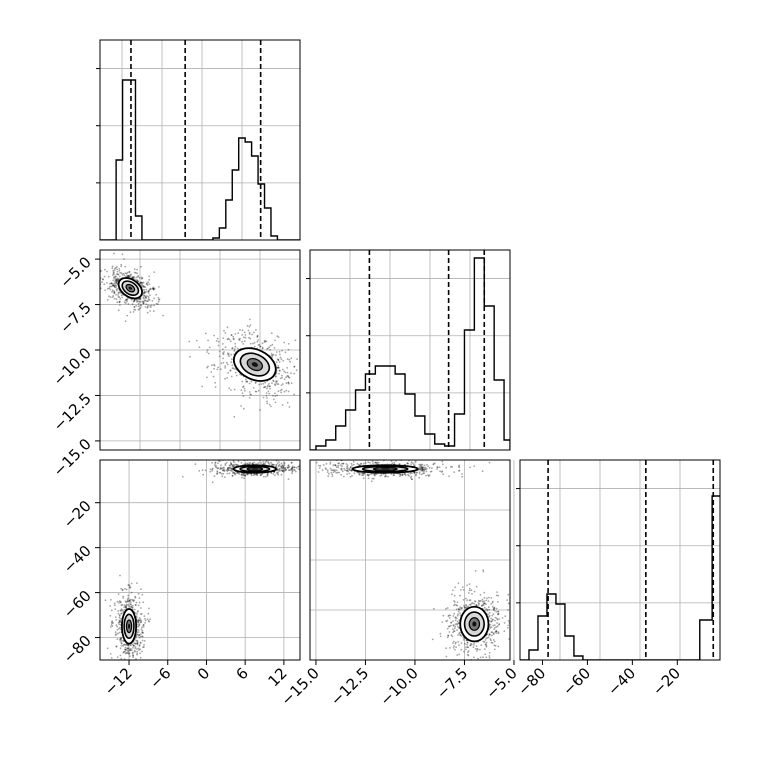 The height and width of the screenshot is (764, 760). Describe the element at coordinates (418, 560) in the screenshot. I see `scatter-points` at that location.